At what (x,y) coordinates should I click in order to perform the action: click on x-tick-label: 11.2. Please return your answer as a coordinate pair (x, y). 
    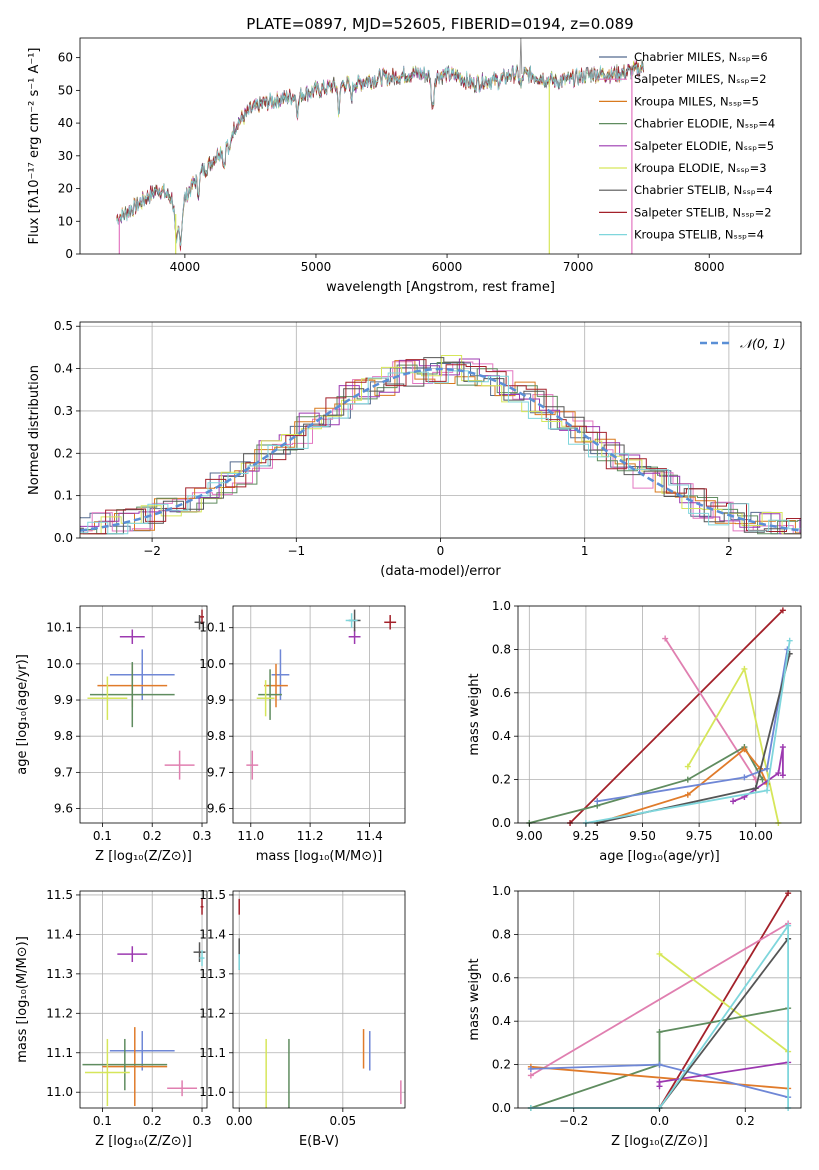
    Looking at the image, I should click on (310, 836).